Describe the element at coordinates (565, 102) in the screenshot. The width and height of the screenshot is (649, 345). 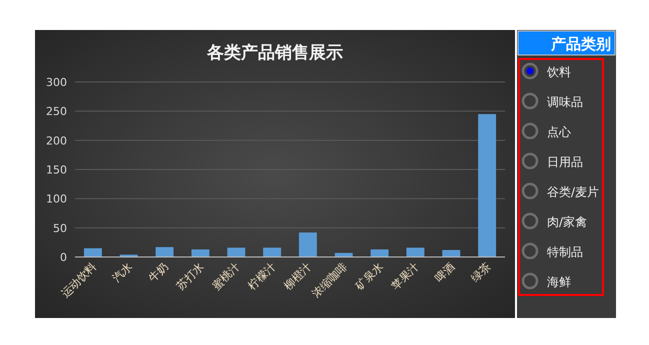
I see `text: 调味品` at that location.